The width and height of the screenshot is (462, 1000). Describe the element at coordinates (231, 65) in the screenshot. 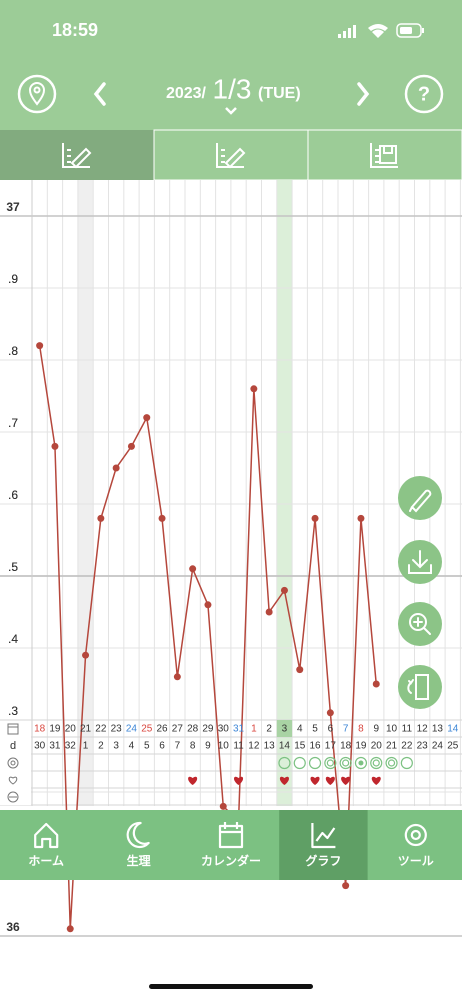

I see `header-bg` at that location.